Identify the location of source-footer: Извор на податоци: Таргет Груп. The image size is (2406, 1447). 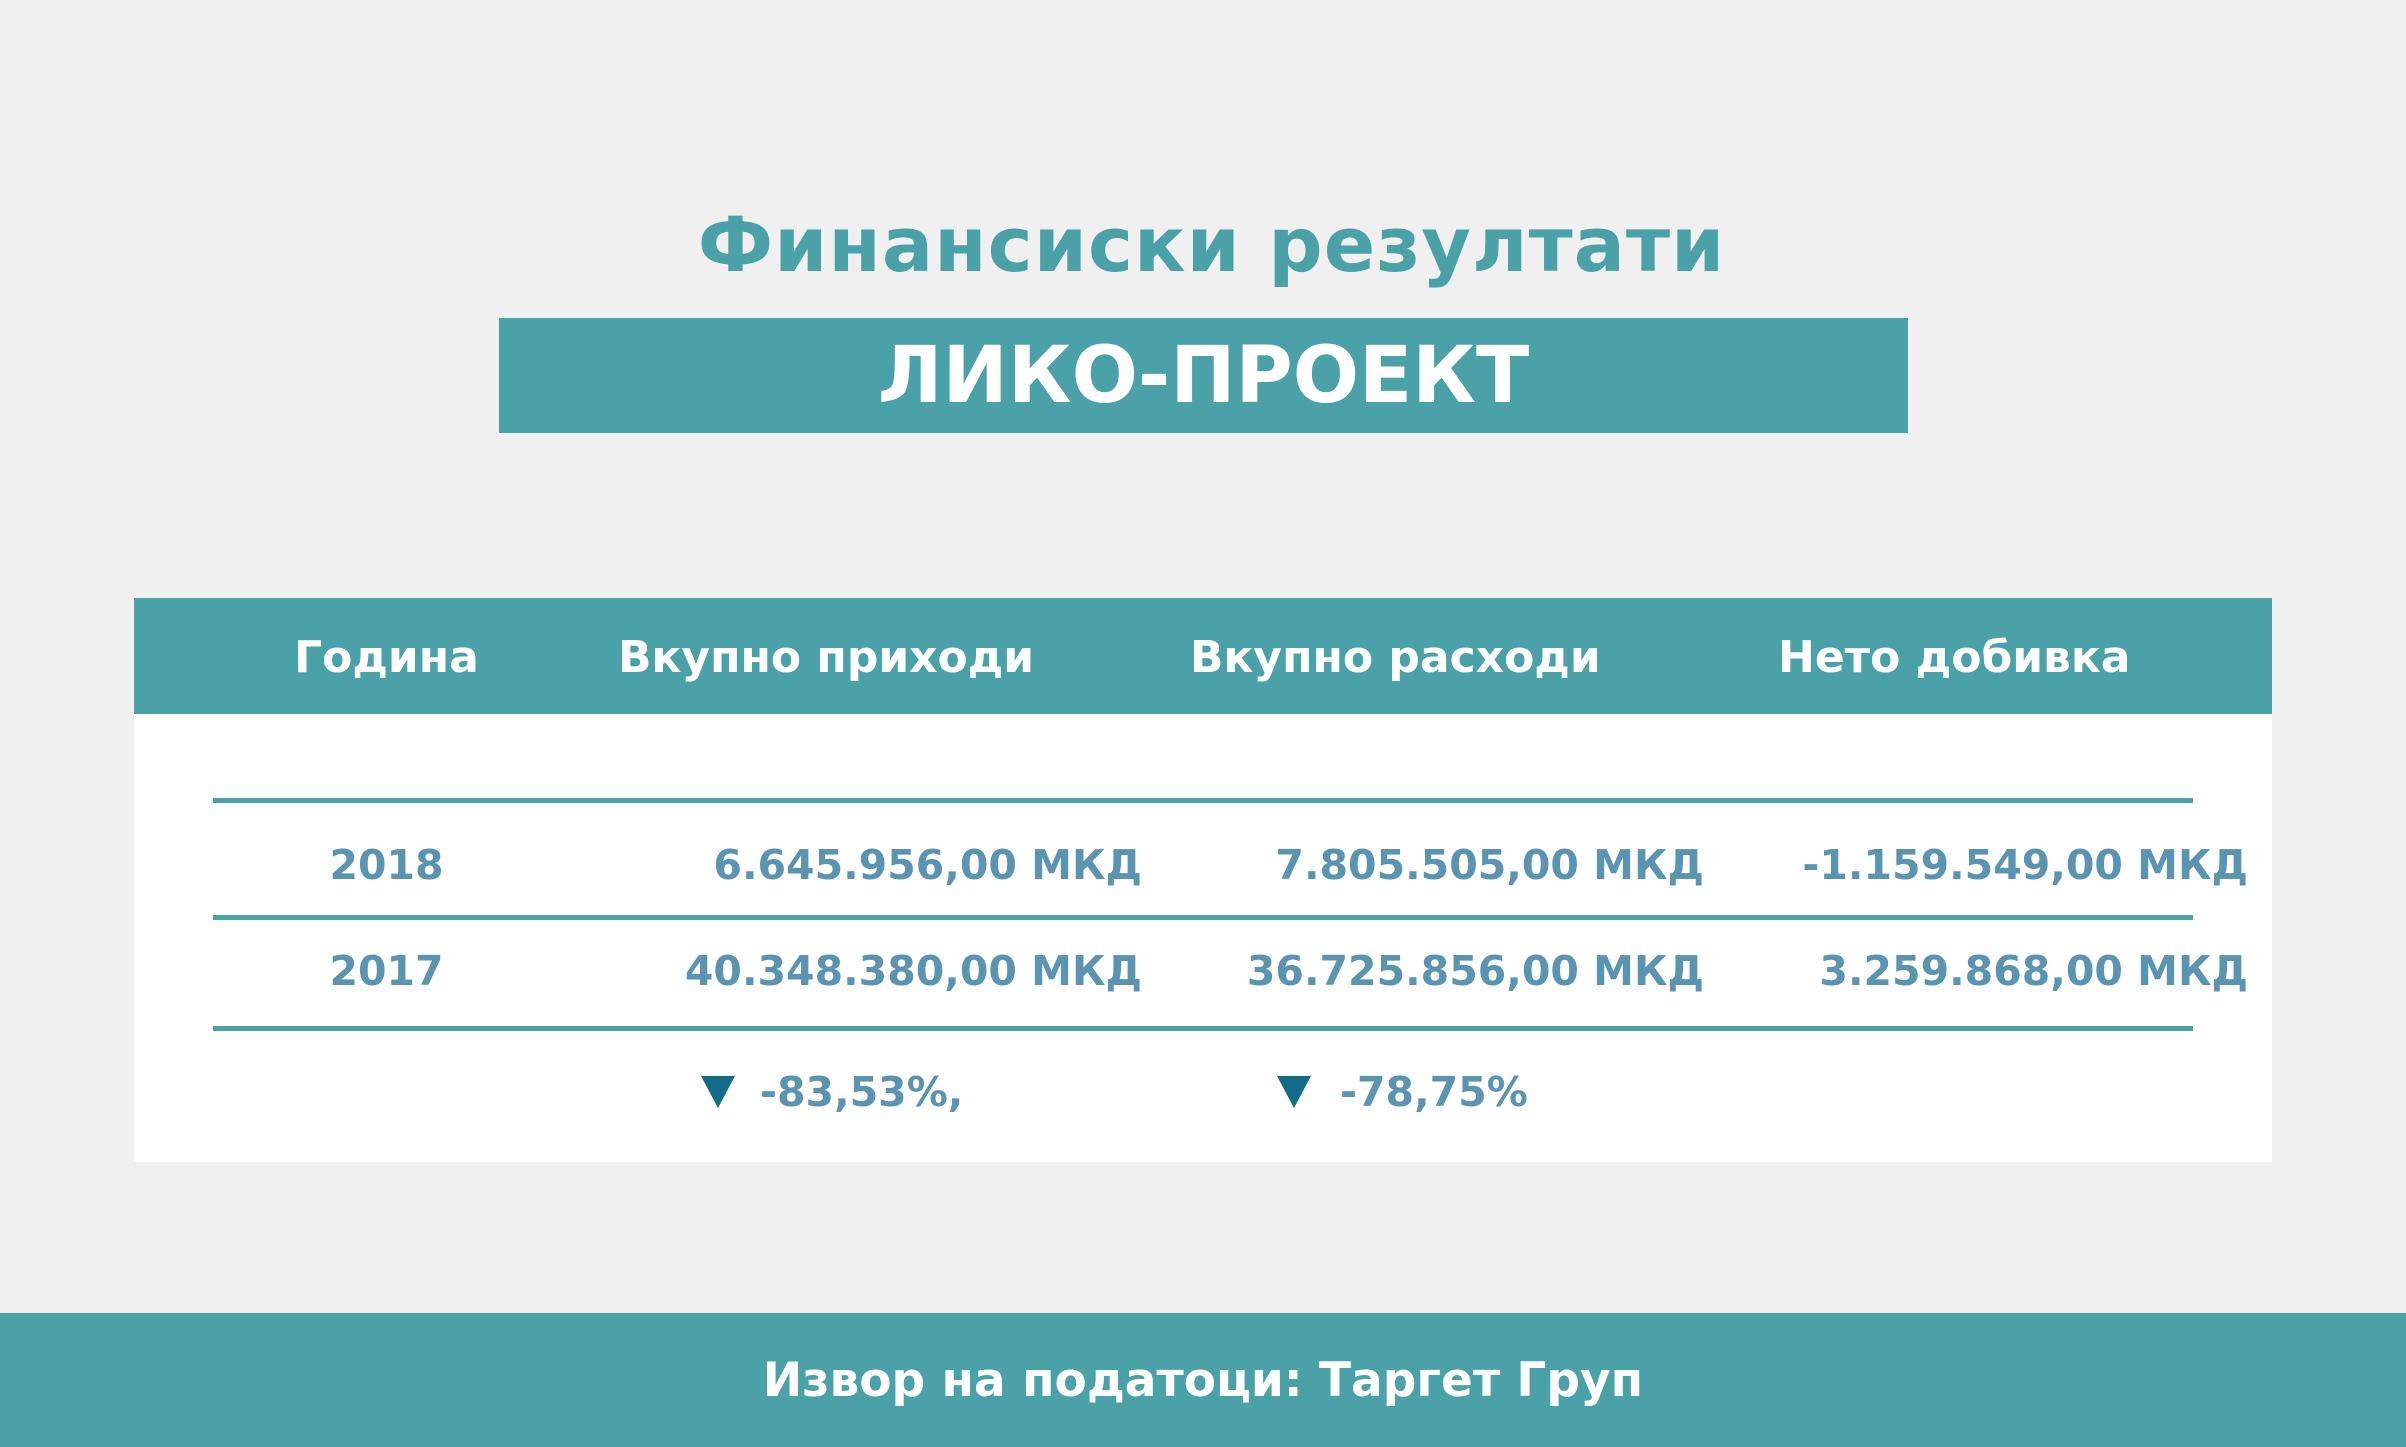
(1203, 1380).